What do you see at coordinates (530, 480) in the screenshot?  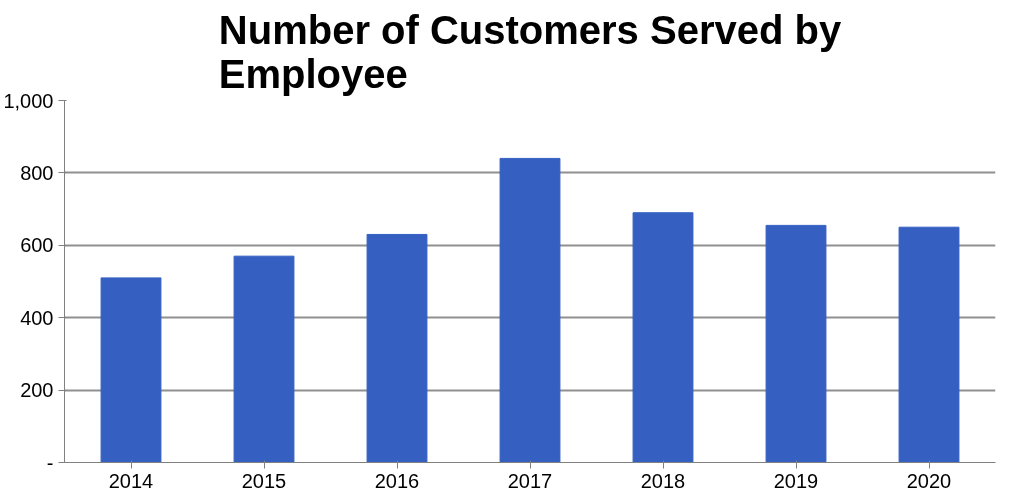 I see `x-tick-label: 2017` at bounding box center [530, 480].